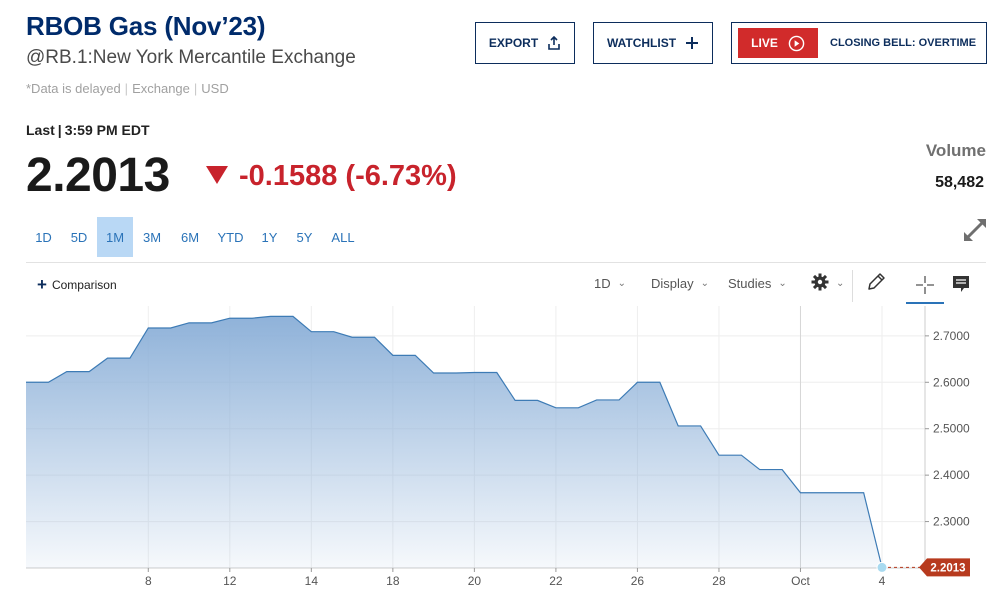 The image size is (1002, 596). Describe the element at coordinates (764, 43) in the screenshot. I see `live-label: LIVE` at that location.